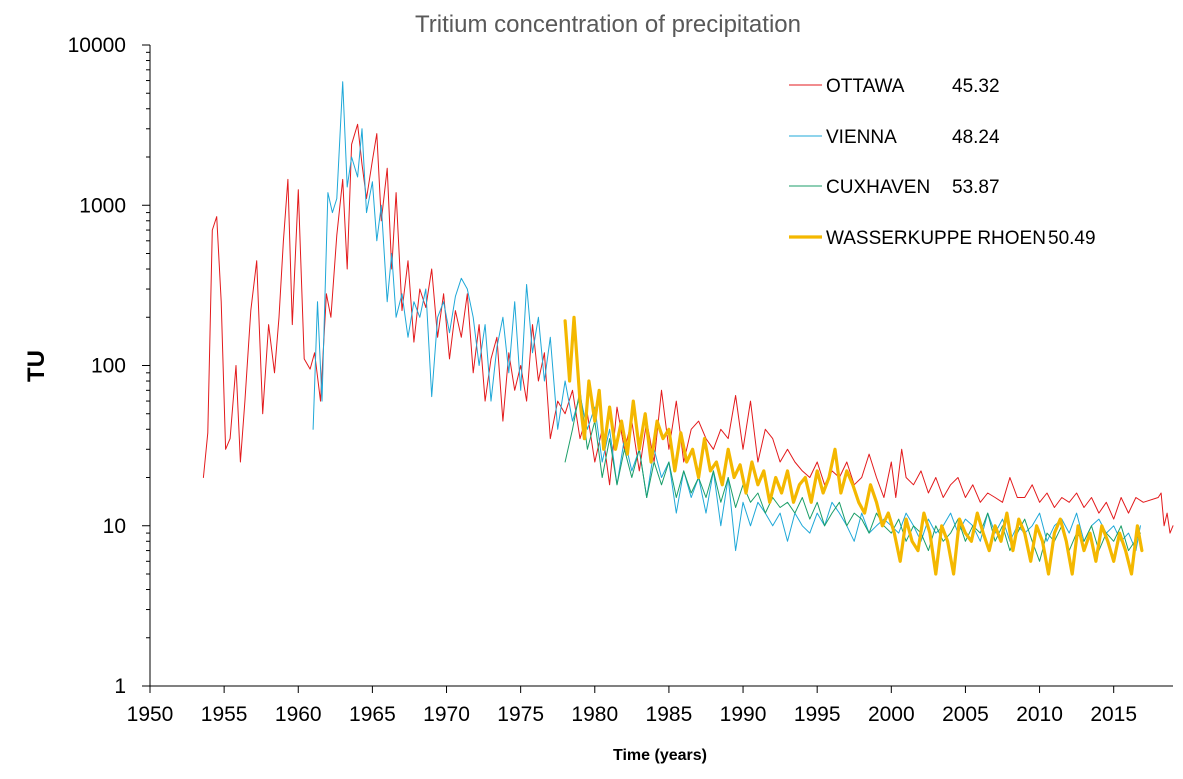 The width and height of the screenshot is (1183, 779). Describe the element at coordinates (1072, 238) in the screenshot. I see `legend-value-wasserkuppe-rhoen: 50.49` at that location.